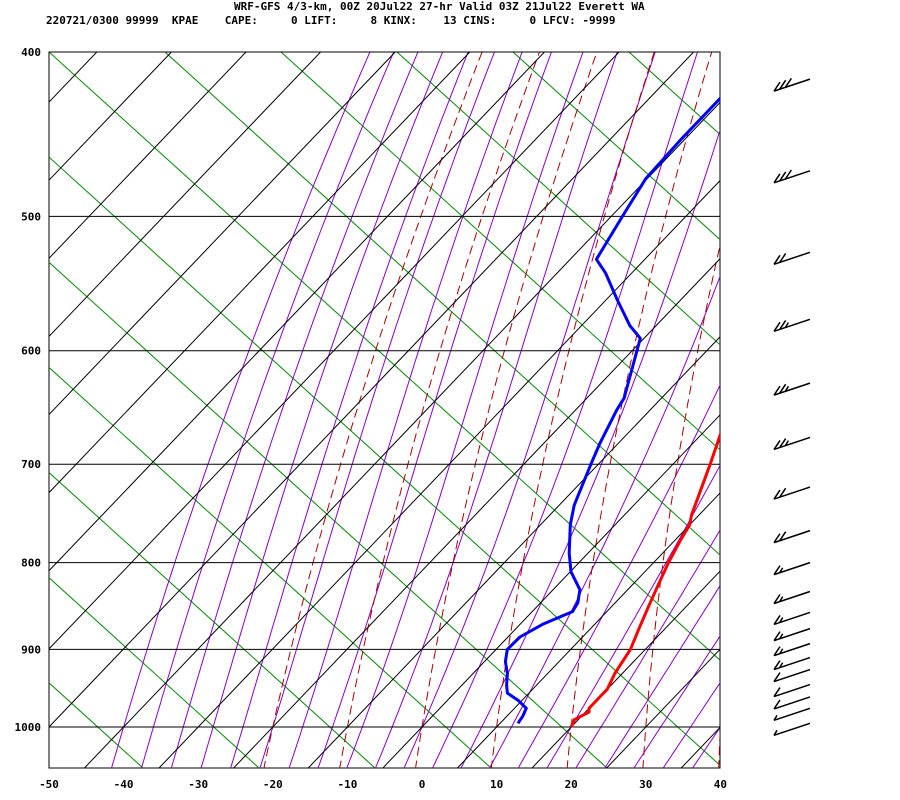 The height and width of the screenshot is (800, 900). Describe the element at coordinates (31, 649) in the screenshot. I see `y-tick-label: 900` at that location.